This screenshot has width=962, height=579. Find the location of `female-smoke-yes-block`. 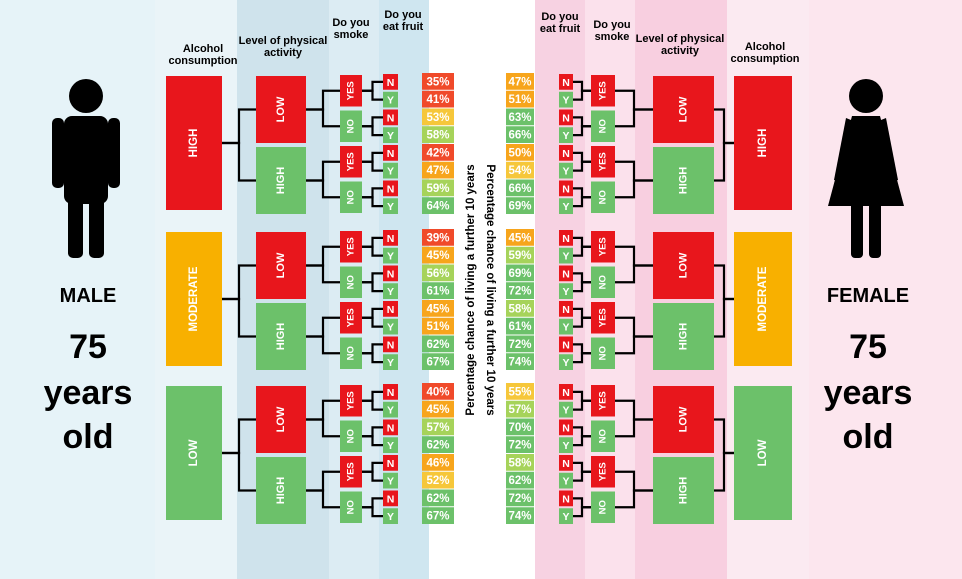

female-smoke-yes-block is located at coordinates (603, 91).